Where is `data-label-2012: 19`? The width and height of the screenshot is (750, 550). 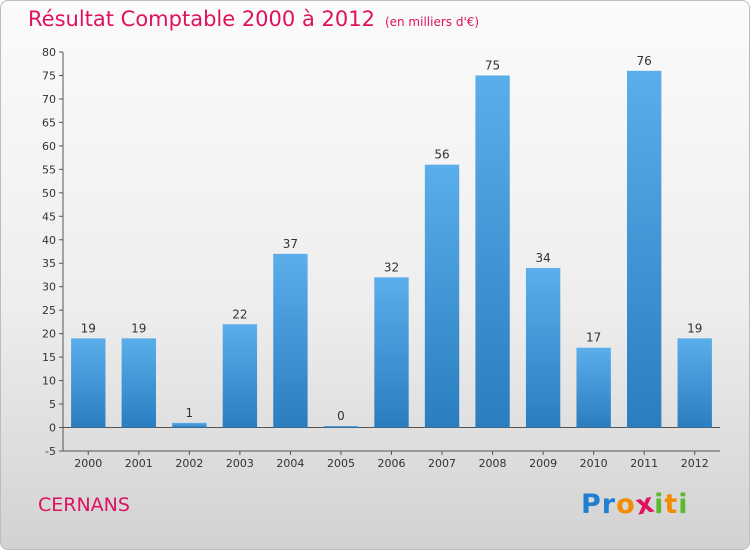
data-label-2012: 19 is located at coordinates (694, 328).